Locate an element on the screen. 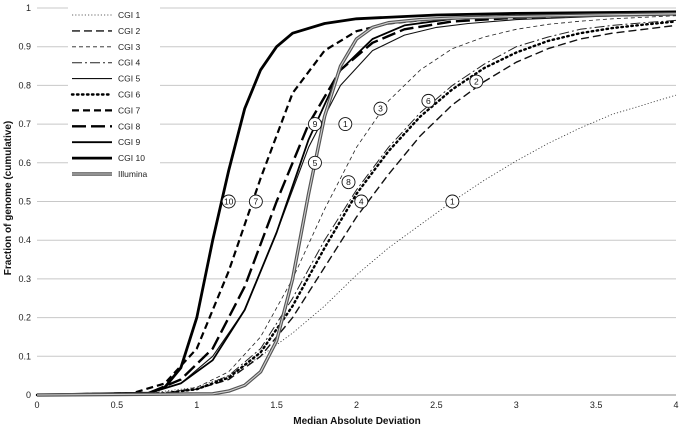 The width and height of the screenshot is (680, 429). y-tick-label: 0.1 is located at coordinates (24, 356).